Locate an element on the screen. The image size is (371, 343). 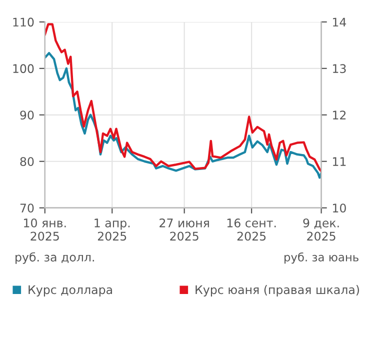
y2-axis-title: руб. за юань is located at coordinates (321, 258).